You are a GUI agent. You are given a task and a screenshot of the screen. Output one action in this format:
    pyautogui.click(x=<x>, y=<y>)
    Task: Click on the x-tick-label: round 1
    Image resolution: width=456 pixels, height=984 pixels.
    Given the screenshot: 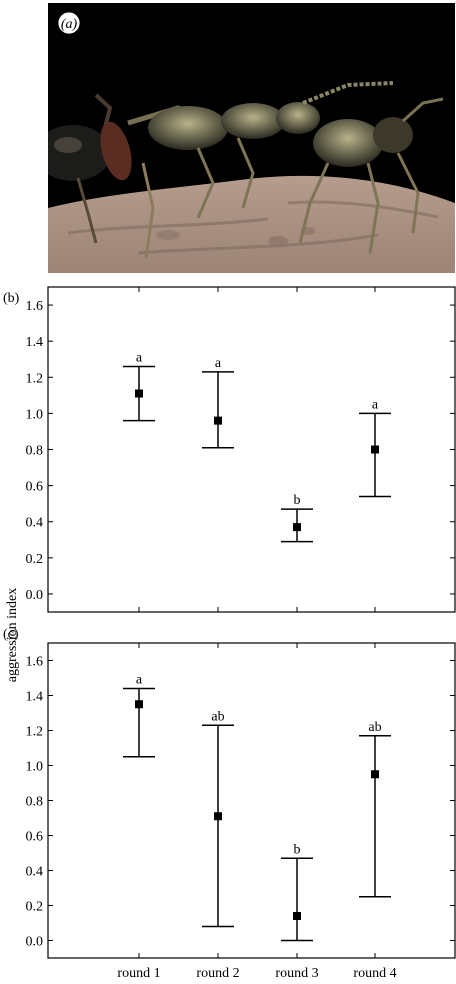 What is the action you would take?
    pyautogui.click(x=138, y=973)
    